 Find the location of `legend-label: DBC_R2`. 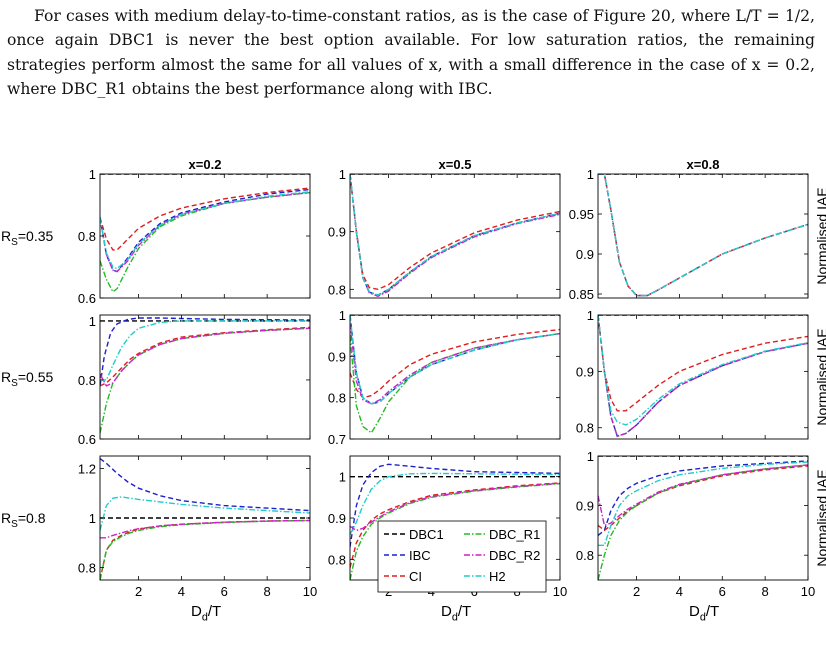

legend-label: DBC_R2 is located at coordinates (514, 555).